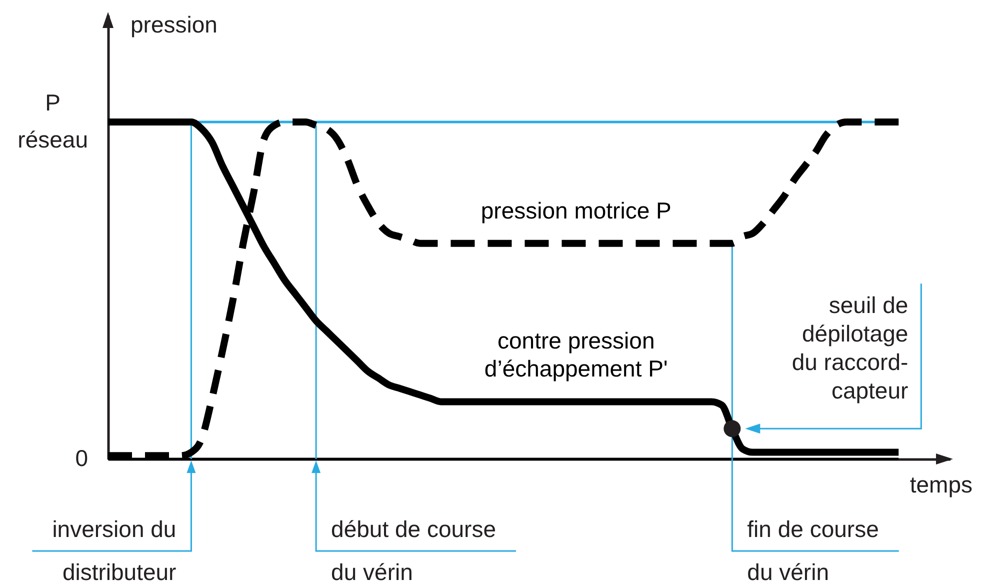 The height and width of the screenshot is (588, 981). What do you see at coordinates (941, 485) in the screenshot?
I see `x-axis-title: temps` at bounding box center [941, 485].